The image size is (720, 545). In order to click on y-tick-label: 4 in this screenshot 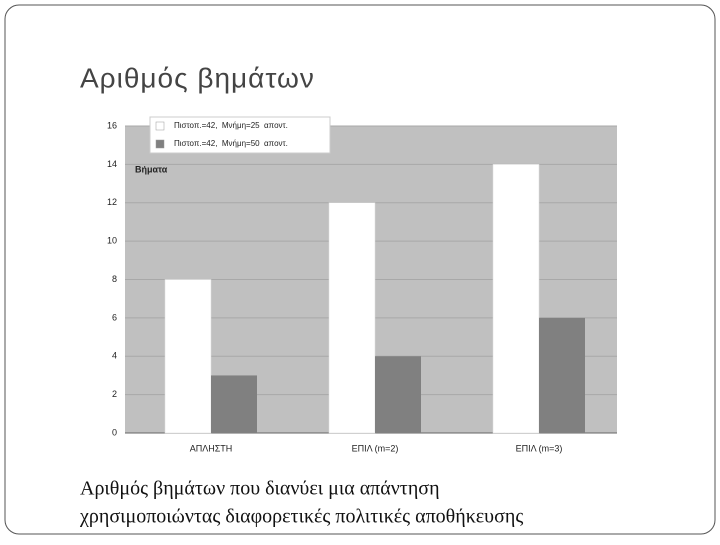, I will do `click(114, 356)`.